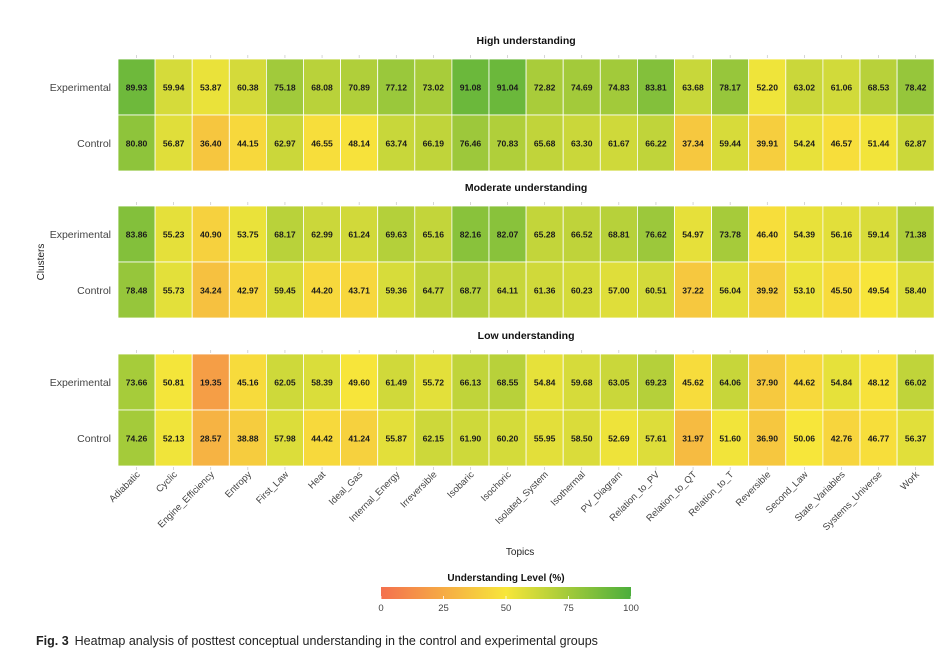 Image resolution: width=940 pixels, height=666 pixels. I want to click on cell-value-label: 54.24, so click(805, 143).